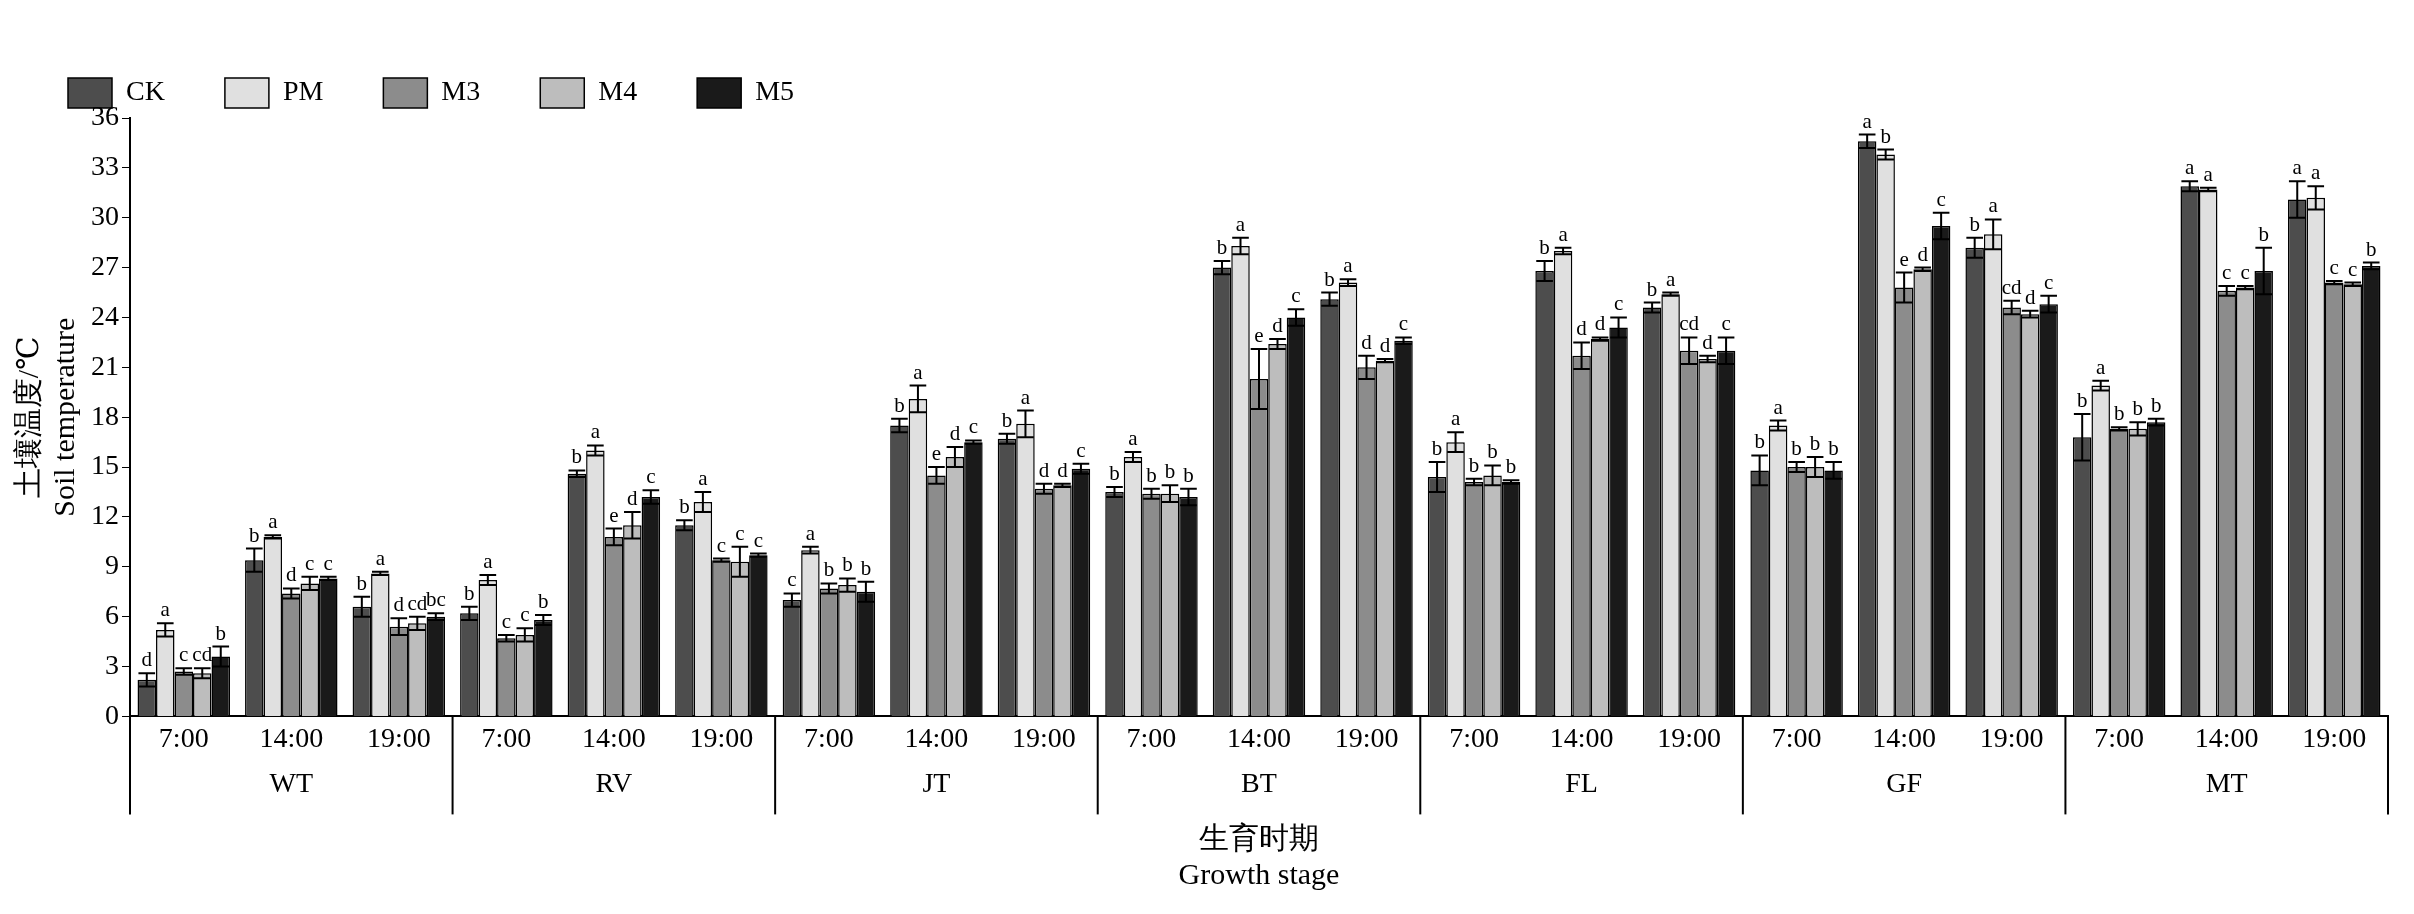 The height and width of the screenshot is (914, 2414). I want to click on x-axis-title: 生育时期 Growth stage, so click(1259, 855).